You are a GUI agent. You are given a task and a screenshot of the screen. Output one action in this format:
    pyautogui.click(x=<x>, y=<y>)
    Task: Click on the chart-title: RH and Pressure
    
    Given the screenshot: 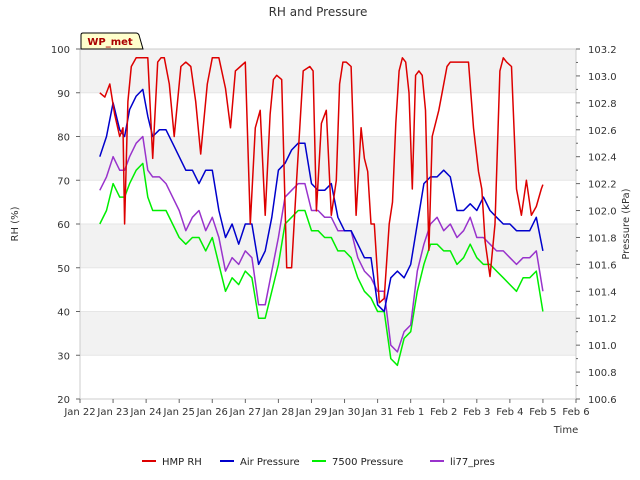 What is the action you would take?
    pyautogui.click(x=318, y=12)
    